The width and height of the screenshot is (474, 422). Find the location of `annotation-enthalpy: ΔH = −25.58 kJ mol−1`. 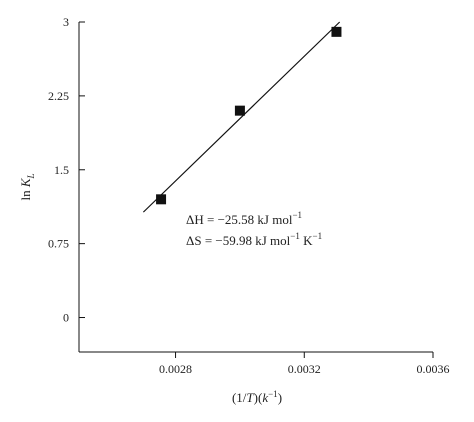

annotation-enthalpy: ΔH = −25.58 kJ mol−1 is located at coordinates (244, 218).